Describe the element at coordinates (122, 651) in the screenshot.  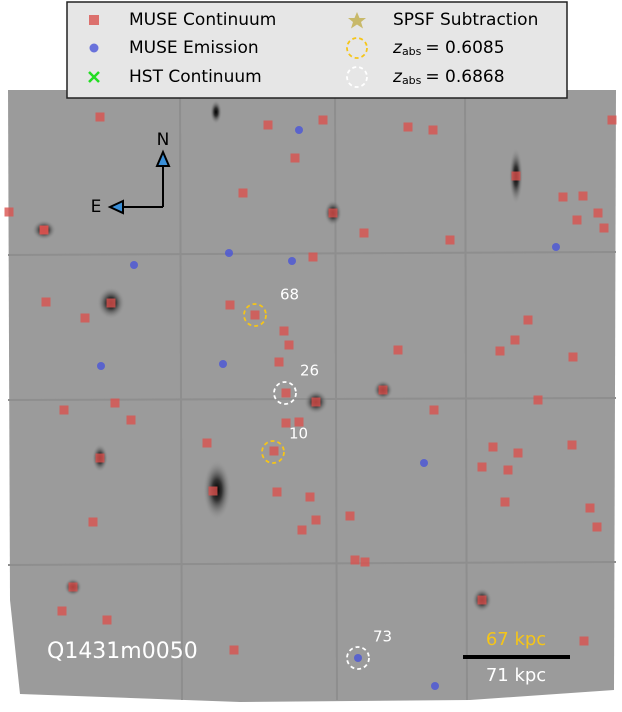
I see `field-name: Q1431m0050` at that location.